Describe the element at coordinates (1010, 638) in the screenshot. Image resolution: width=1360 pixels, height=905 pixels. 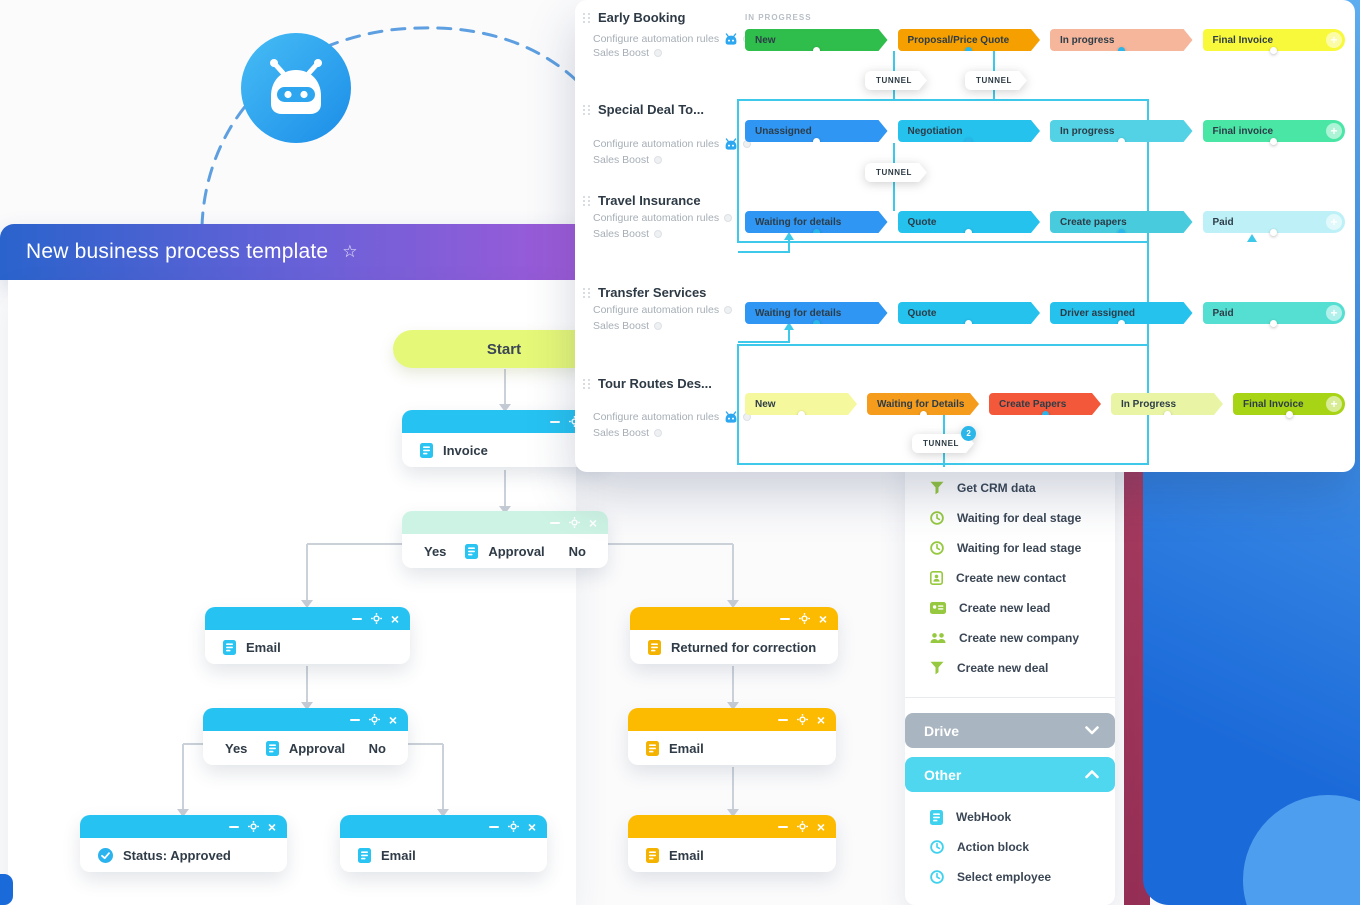
I see `sidebar-item: Create new company` at that location.